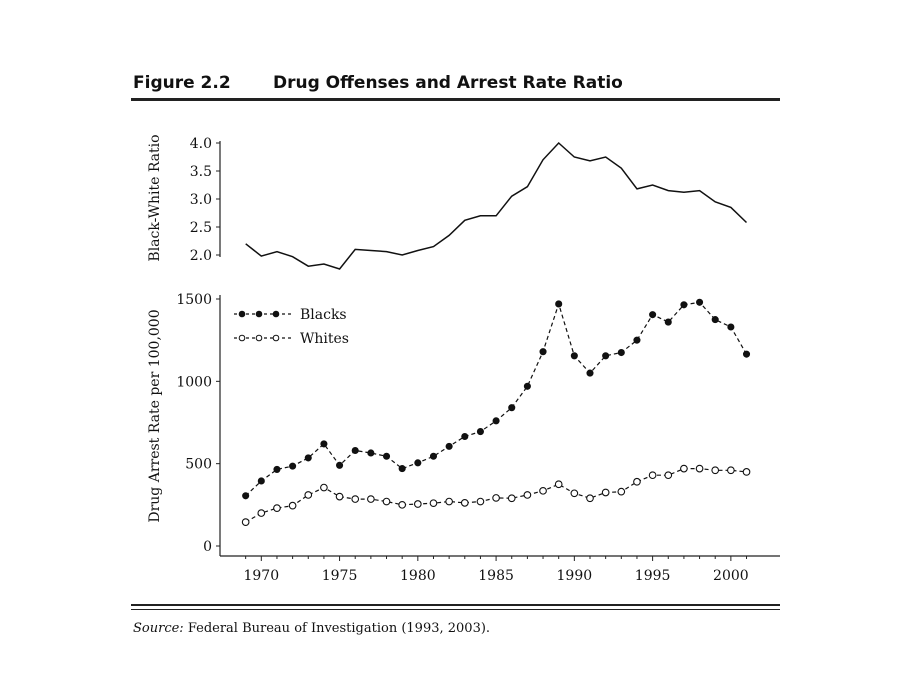 The image size is (900, 675). Describe the element at coordinates (653, 576) in the screenshot. I see `x-tick-label: 1995` at that location.